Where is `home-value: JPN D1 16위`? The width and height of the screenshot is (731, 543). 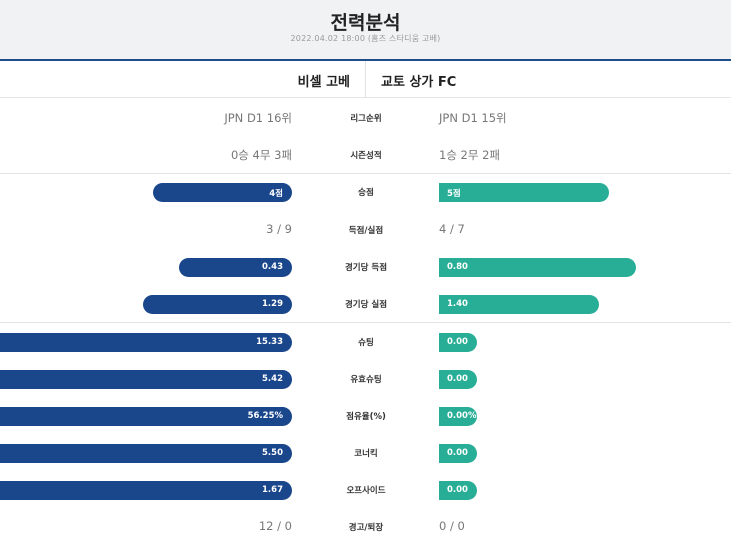
home-value: JPN D1 16위 is located at coordinates (258, 118).